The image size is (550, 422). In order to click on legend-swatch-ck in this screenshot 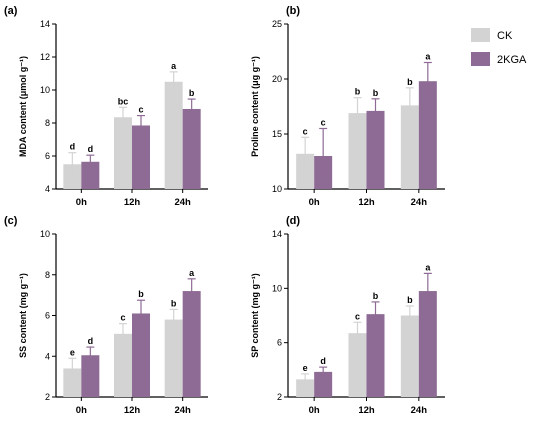, I will do `click(480, 35)`.